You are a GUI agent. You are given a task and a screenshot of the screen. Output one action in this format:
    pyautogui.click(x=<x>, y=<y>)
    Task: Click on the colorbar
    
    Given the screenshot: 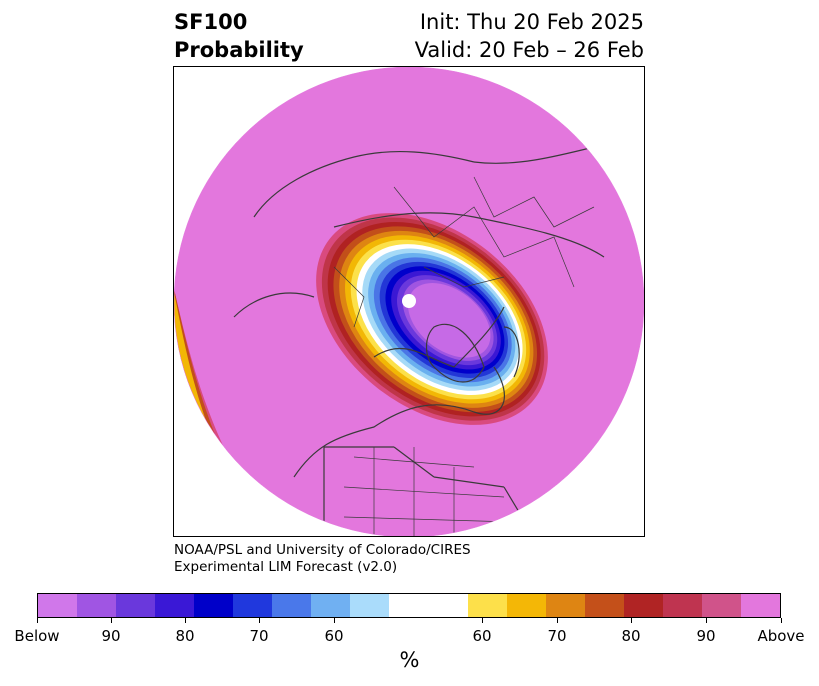 What is the action you would take?
    pyautogui.click(x=409, y=605)
    